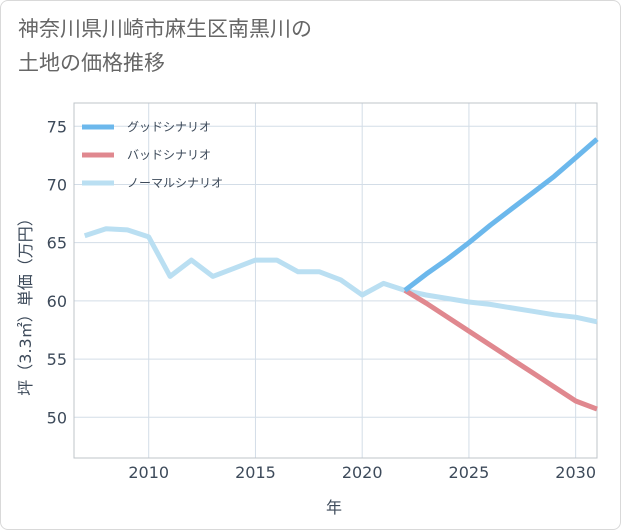  I want to click on legend-label: バッドシナリオ, so click(169, 155).